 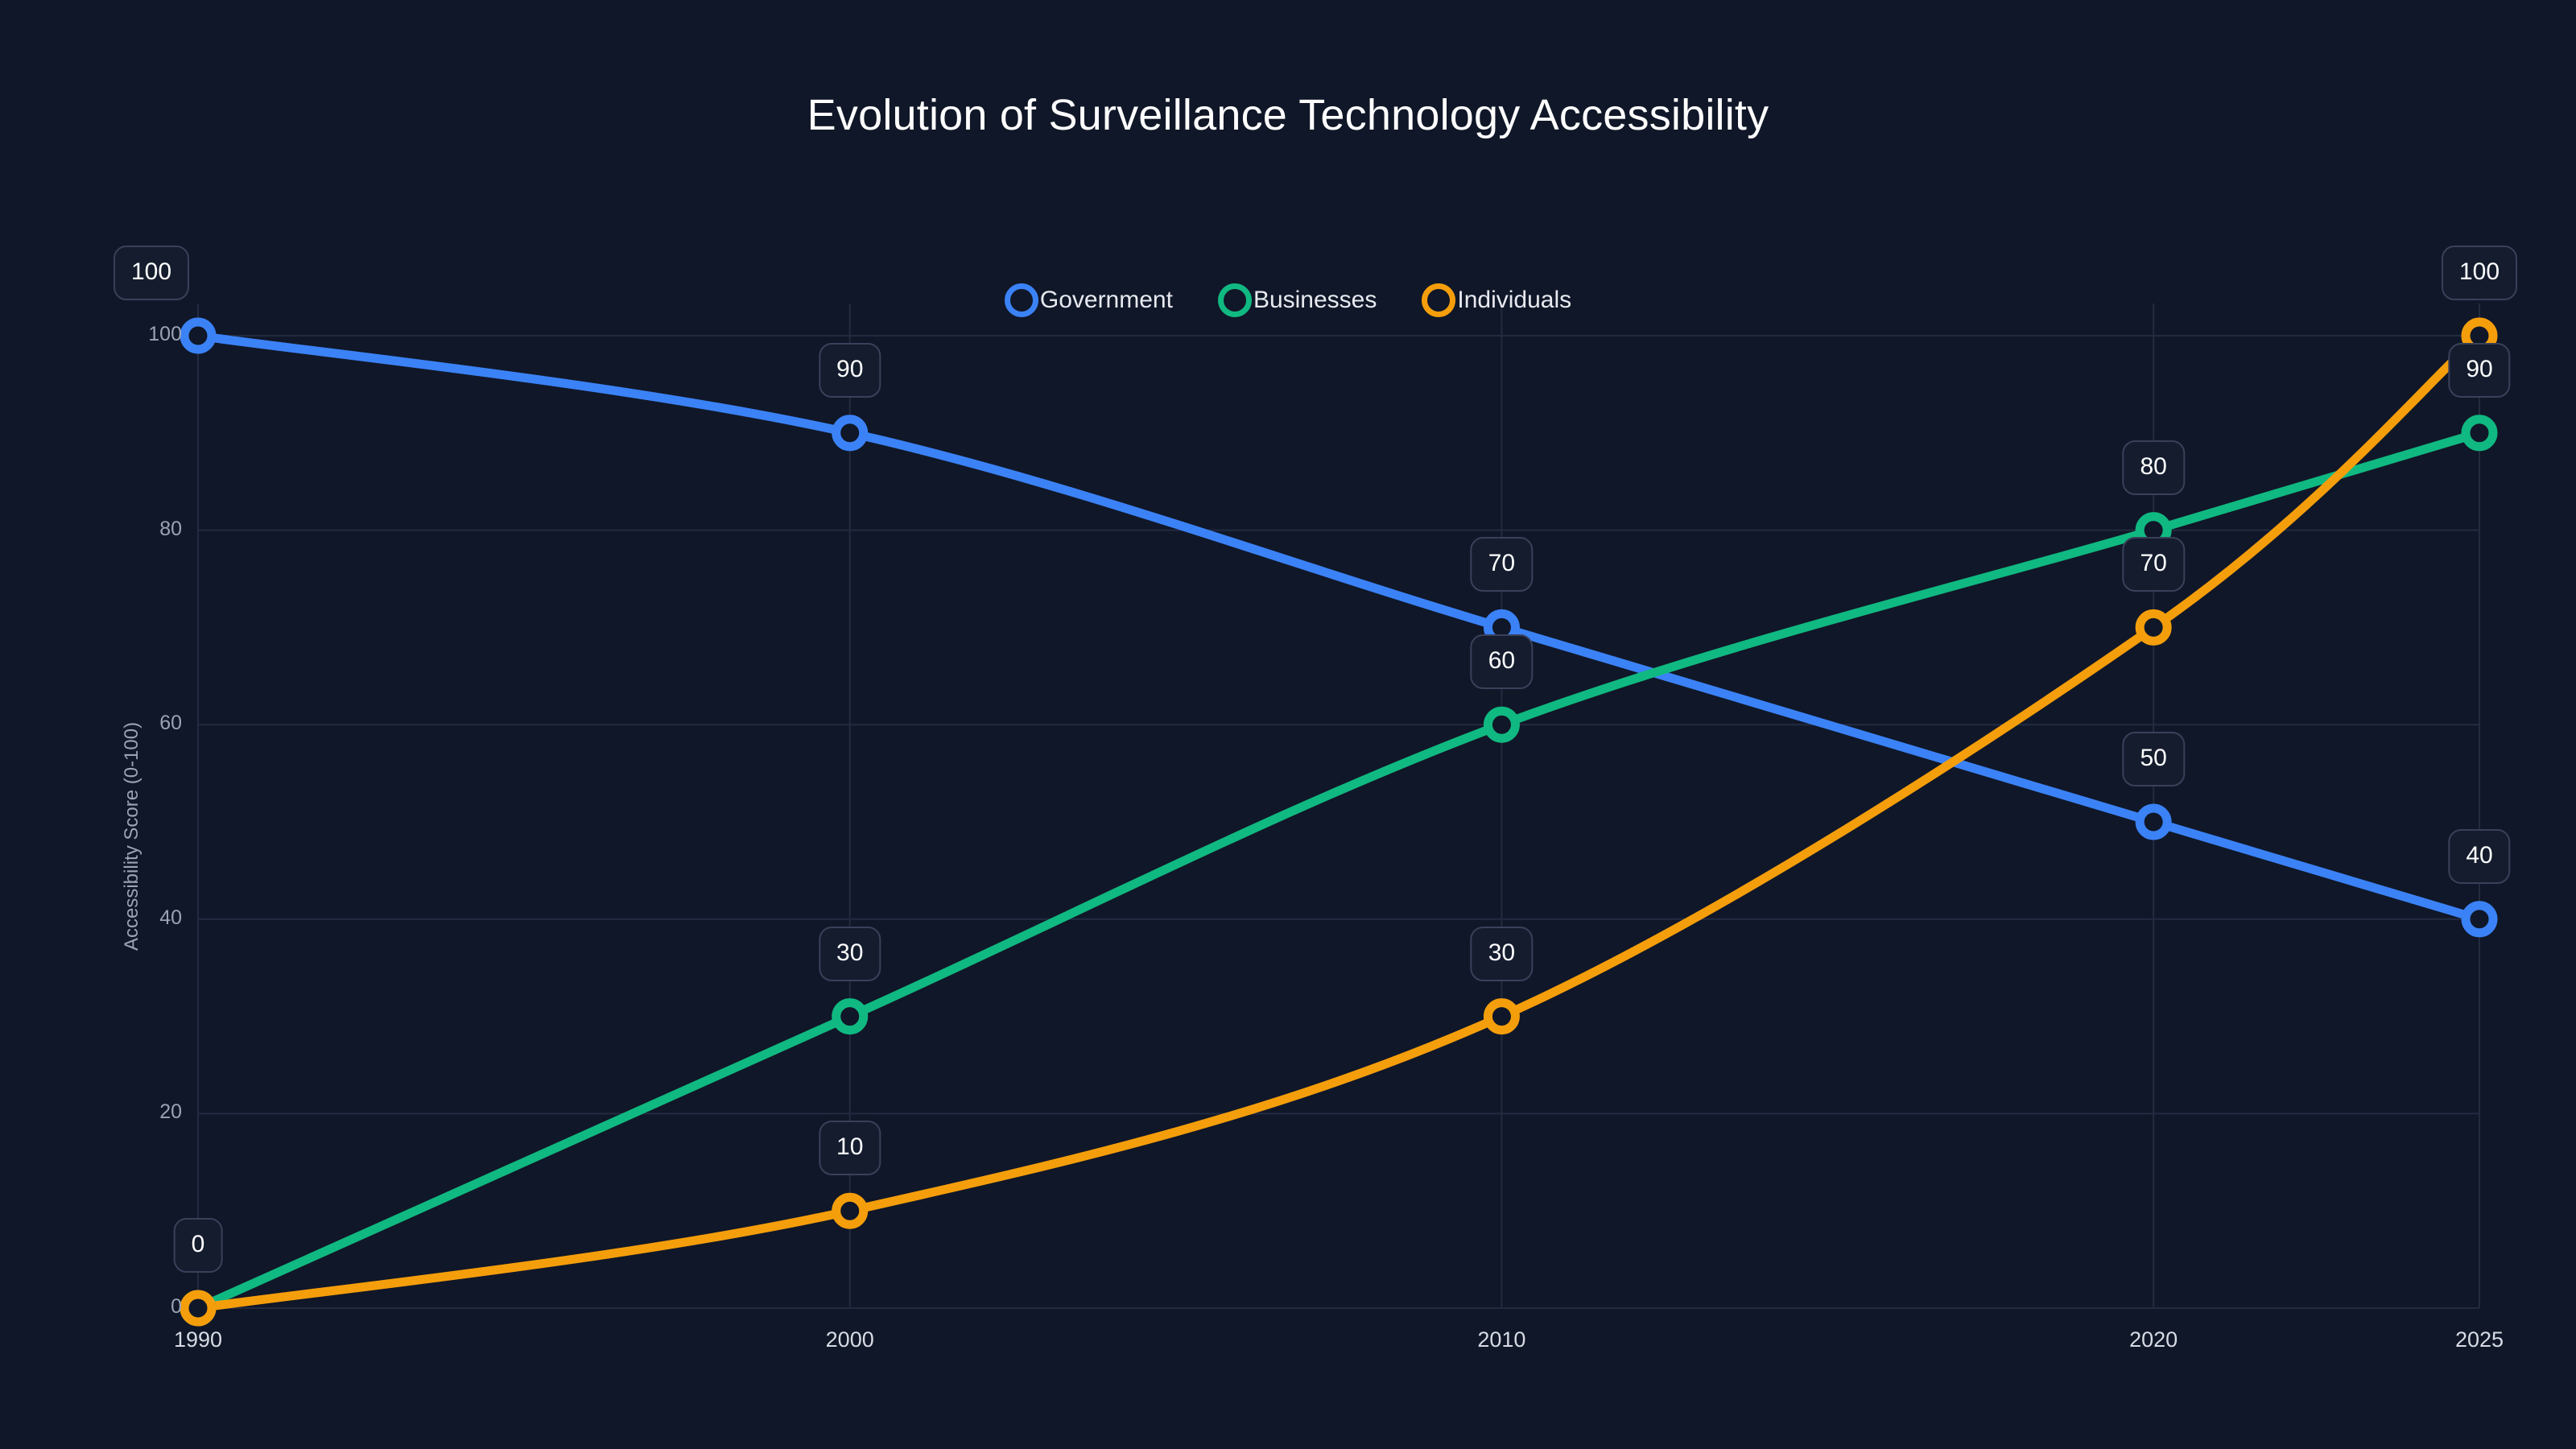 What do you see at coordinates (849, 1339) in the screenshot?
I see `x-tick-label: 2000` at bounding box center [849, 1339].